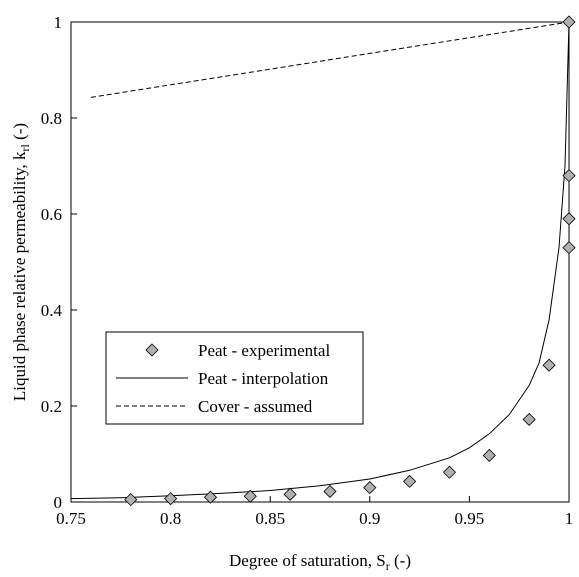  Describe the element at coordinates (51, 214) in the screenshot. I see `y-tick-label: 0.6` at that location.